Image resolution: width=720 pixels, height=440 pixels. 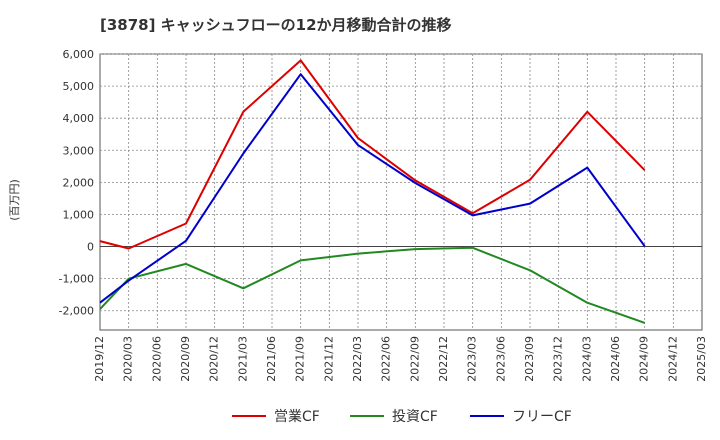 What do you see at coordinates (701, 359) in the screenshot?
I see `x-tick-label: 2025/03` at bounding box center [701, 359].